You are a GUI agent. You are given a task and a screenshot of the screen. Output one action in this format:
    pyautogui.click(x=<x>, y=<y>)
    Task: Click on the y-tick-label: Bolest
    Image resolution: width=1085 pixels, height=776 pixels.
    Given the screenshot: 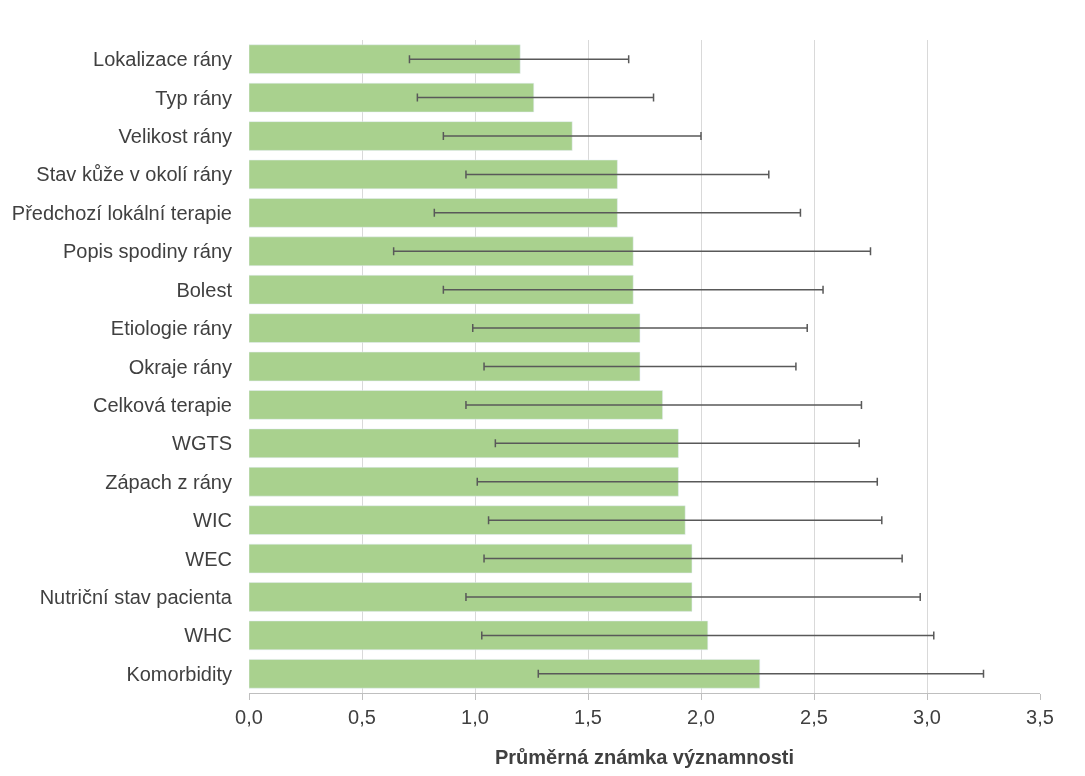 What is the action you would take?
    pyautogui.click(x=204, y=289)
    